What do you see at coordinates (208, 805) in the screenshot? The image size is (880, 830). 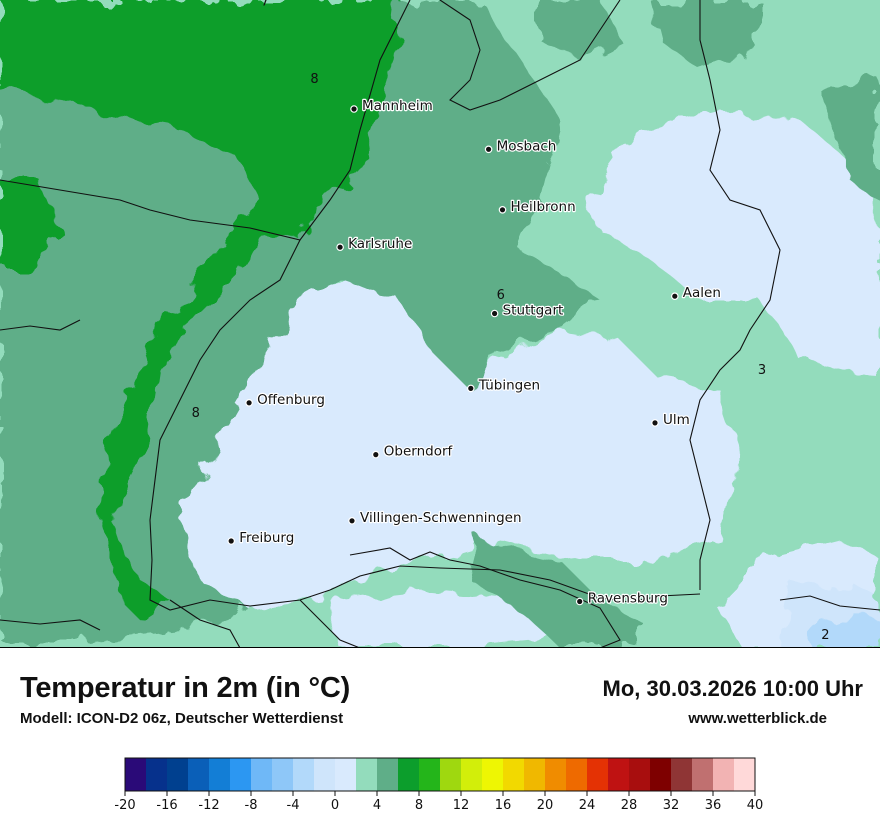 I see `colorbar-tick-label: -12` at bounding box center [208, 805].